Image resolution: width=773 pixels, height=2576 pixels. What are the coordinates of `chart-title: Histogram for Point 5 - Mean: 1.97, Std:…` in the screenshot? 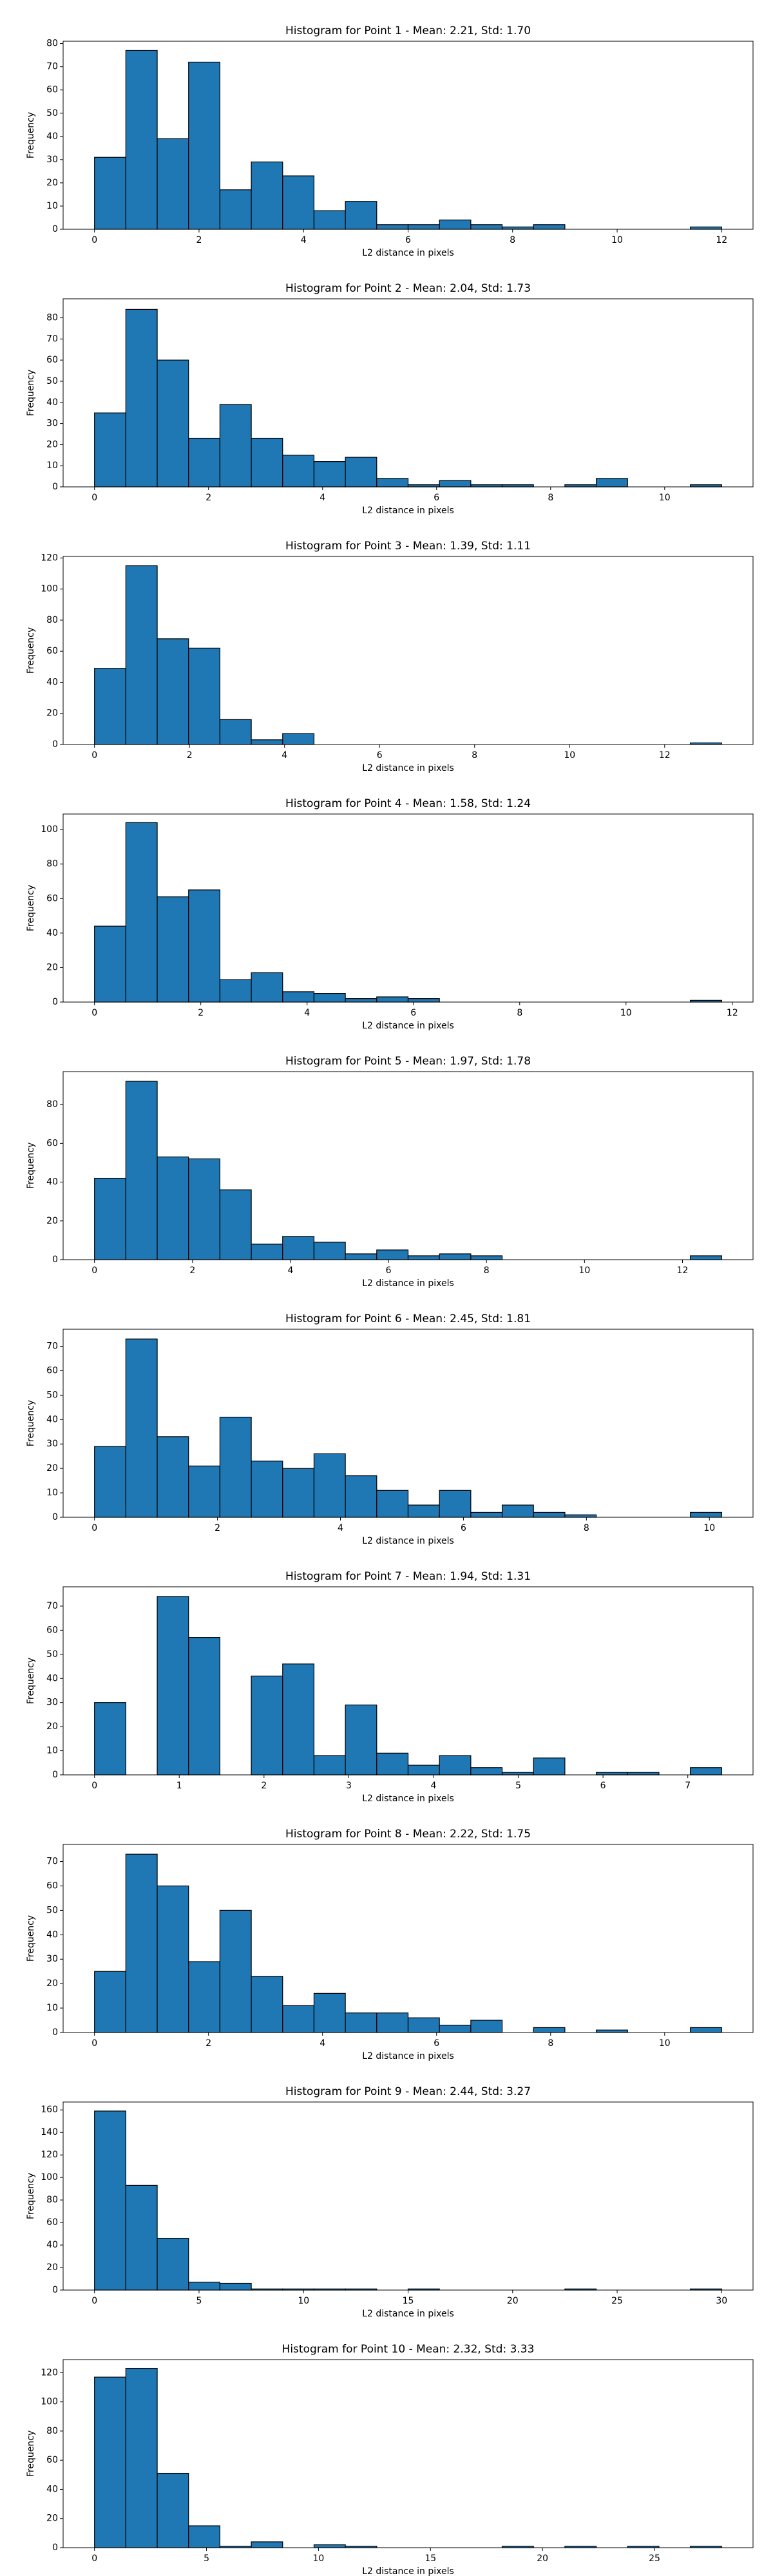 It's located at (408, 1061).